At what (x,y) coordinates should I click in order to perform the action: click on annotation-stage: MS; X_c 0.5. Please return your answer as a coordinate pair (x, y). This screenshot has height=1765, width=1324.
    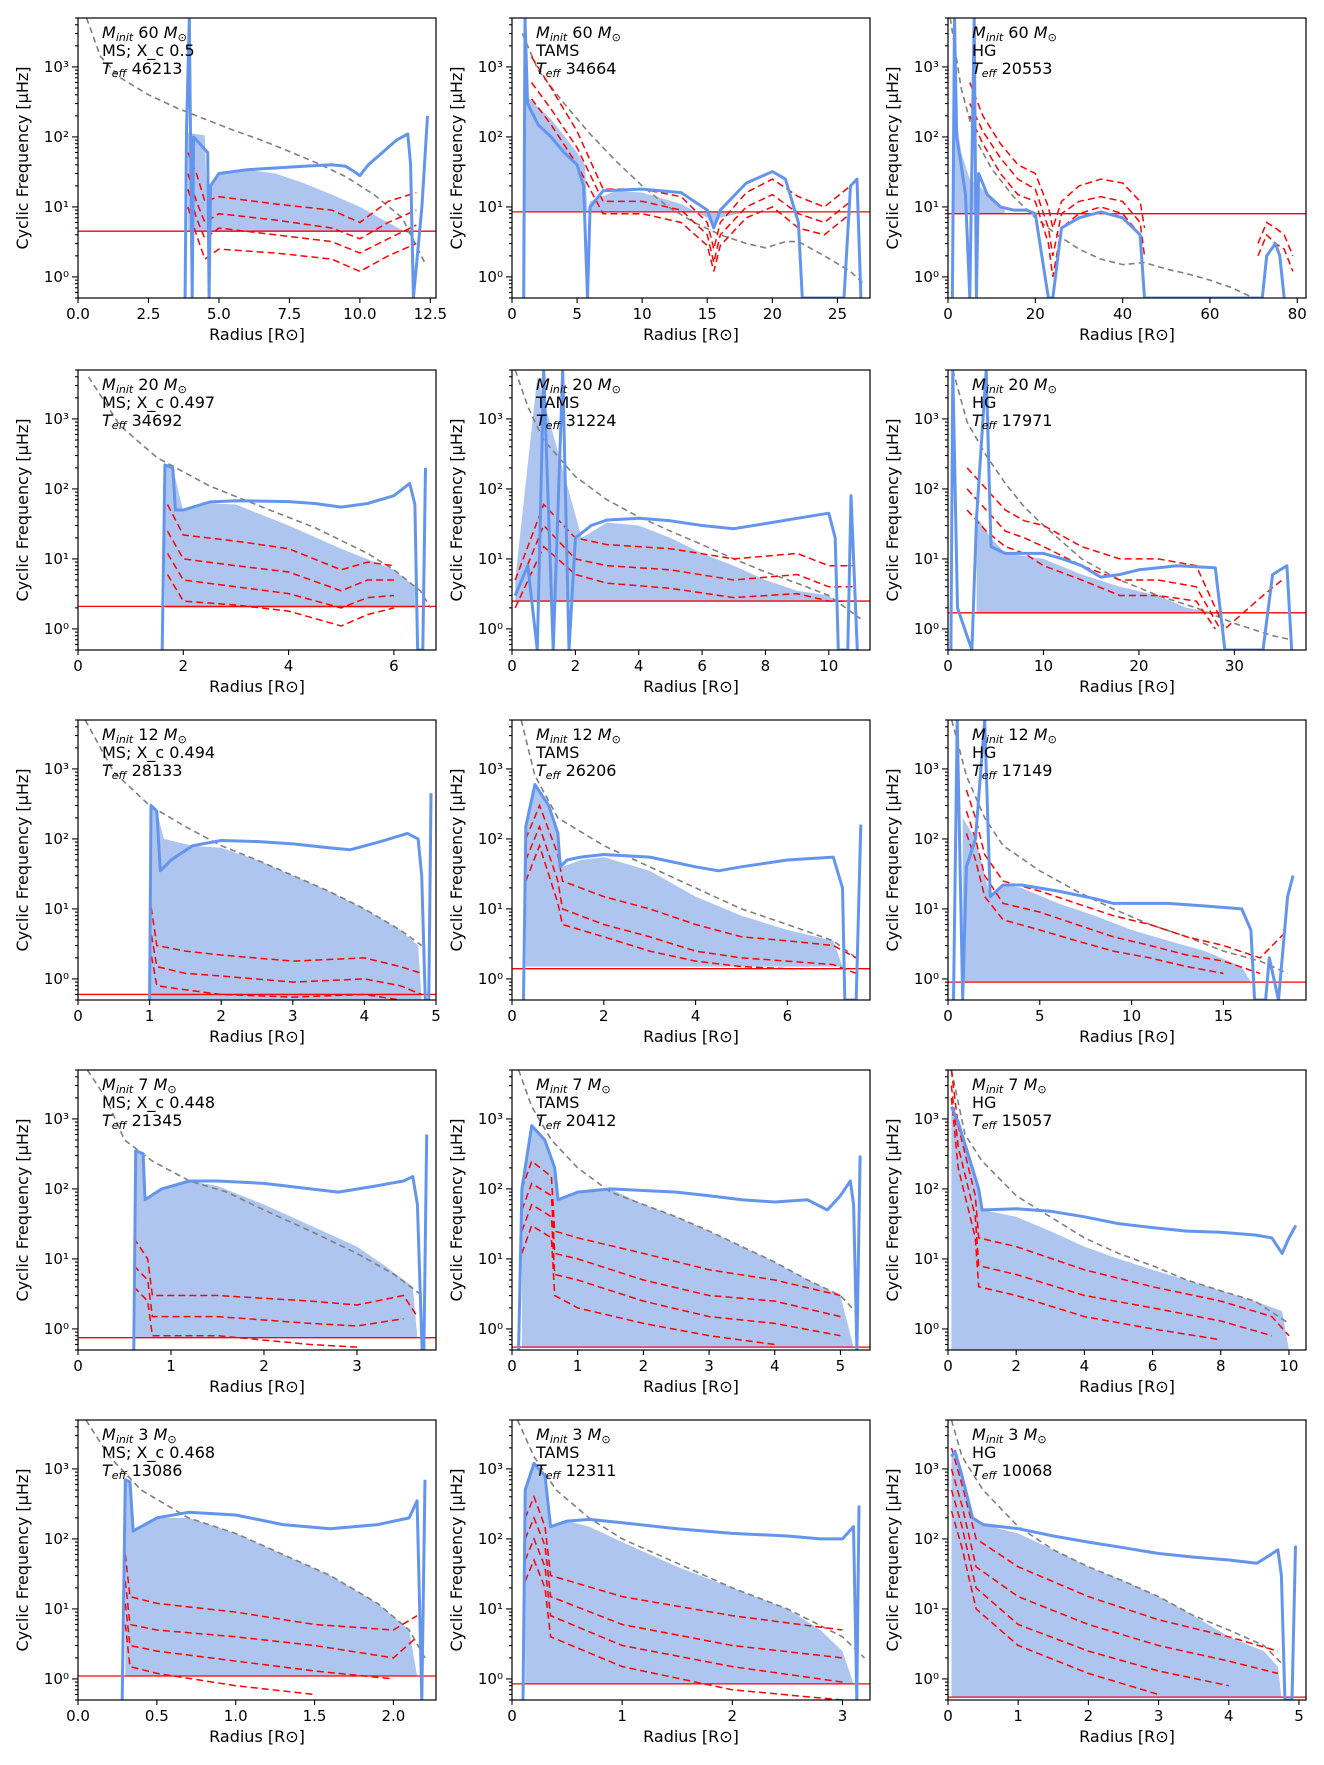
    Looking at the image, I should click on (148, 51).